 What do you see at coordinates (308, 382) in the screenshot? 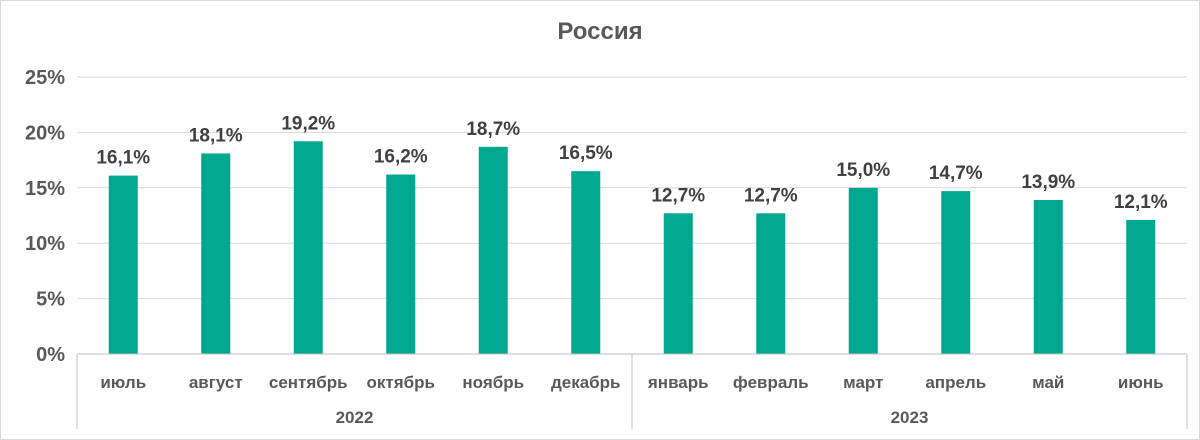
I see `x-tick-label: сентябрь` at bounding box center [308, 382].